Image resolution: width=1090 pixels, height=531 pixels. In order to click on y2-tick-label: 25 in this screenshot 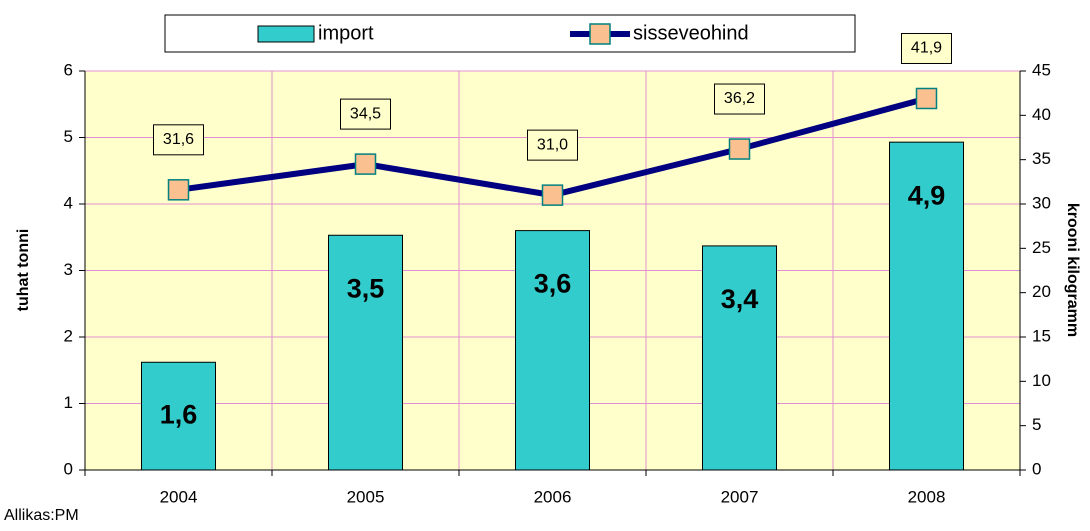, I will do `click(1041, 247)`.